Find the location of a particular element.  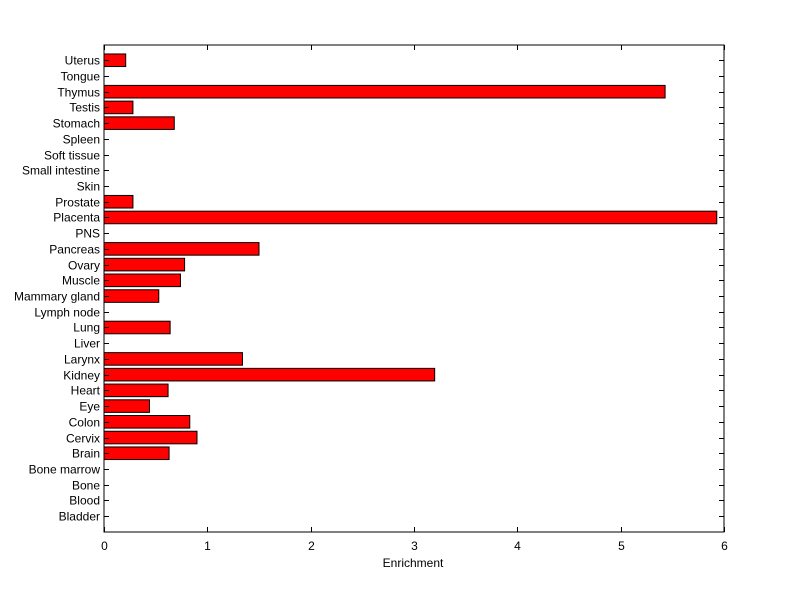

category-label: Uterus is located at coordinates (82, 61).